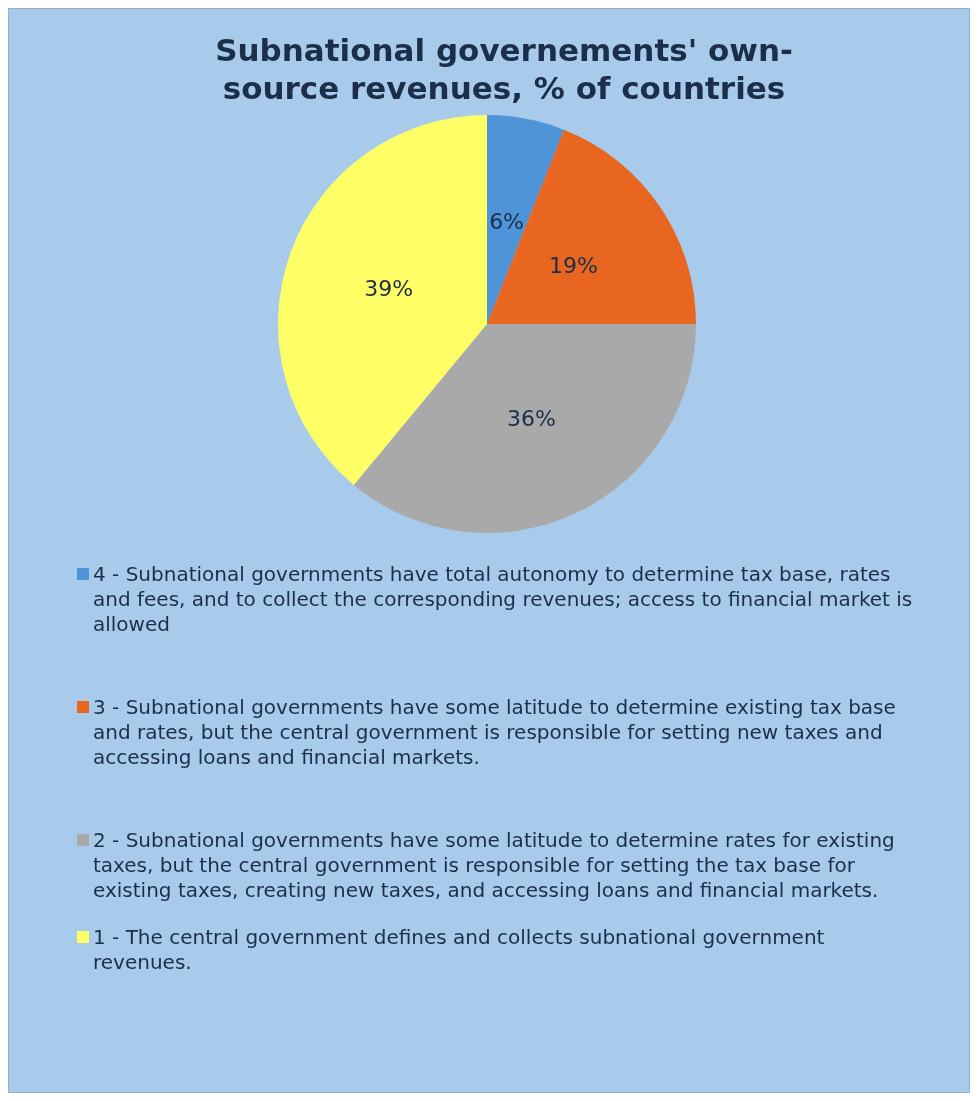 This screenshot has width=978, height=1101. I want to click on data-label: 36%, so click(531, 419).